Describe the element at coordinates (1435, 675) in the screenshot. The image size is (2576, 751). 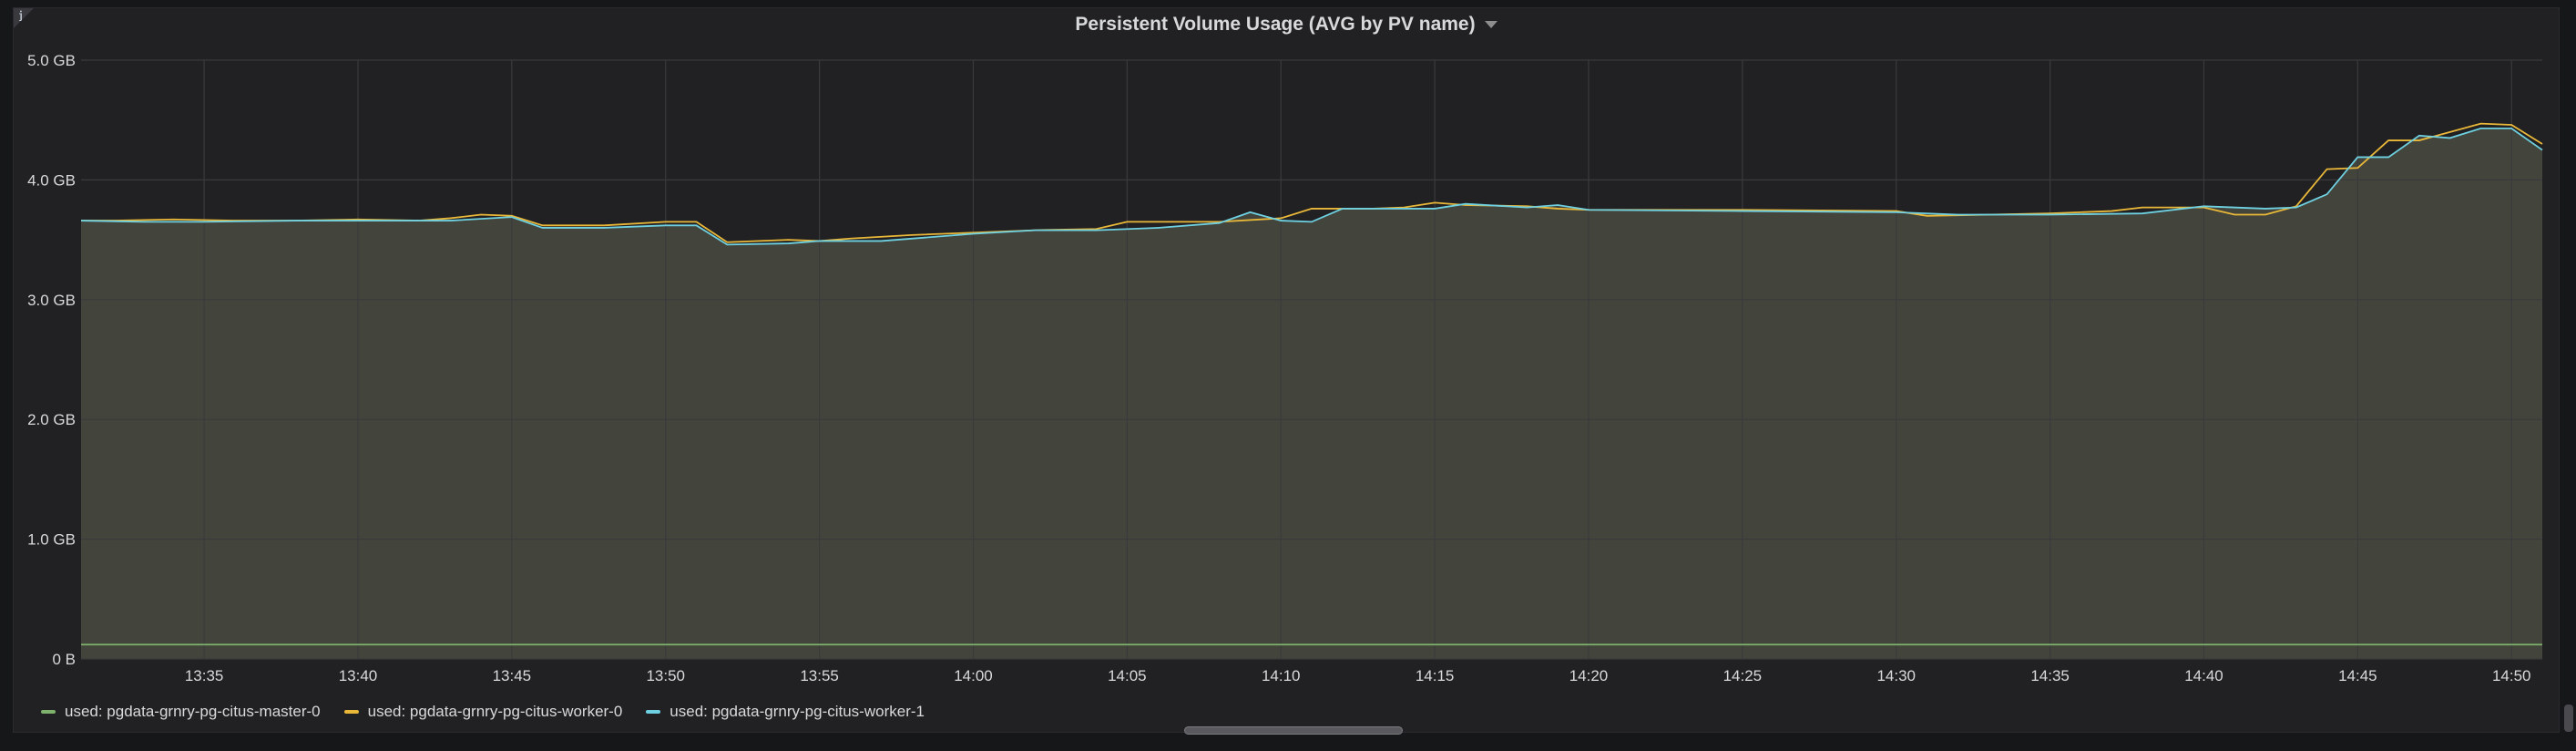
I see `x-tick-label: 14:15` at that location.